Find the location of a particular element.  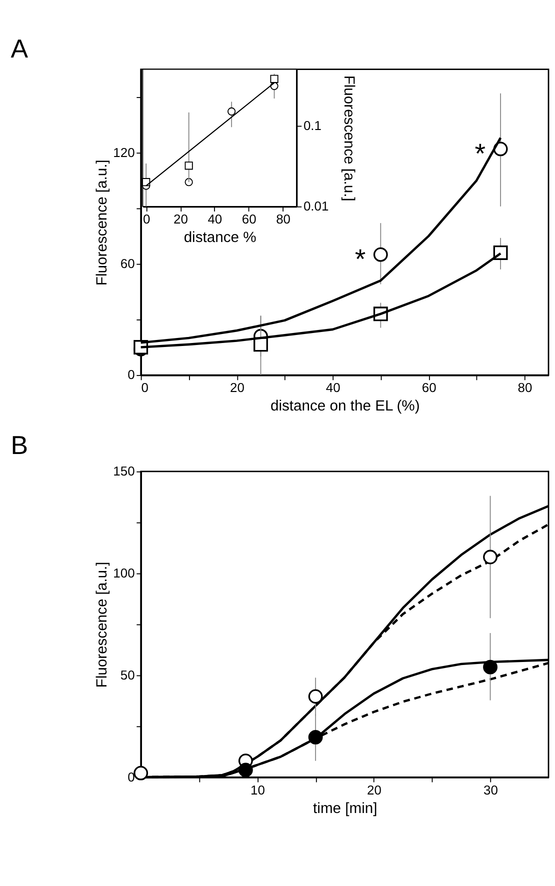

y-tick-label: 150 is located at coordinates (124, 471).